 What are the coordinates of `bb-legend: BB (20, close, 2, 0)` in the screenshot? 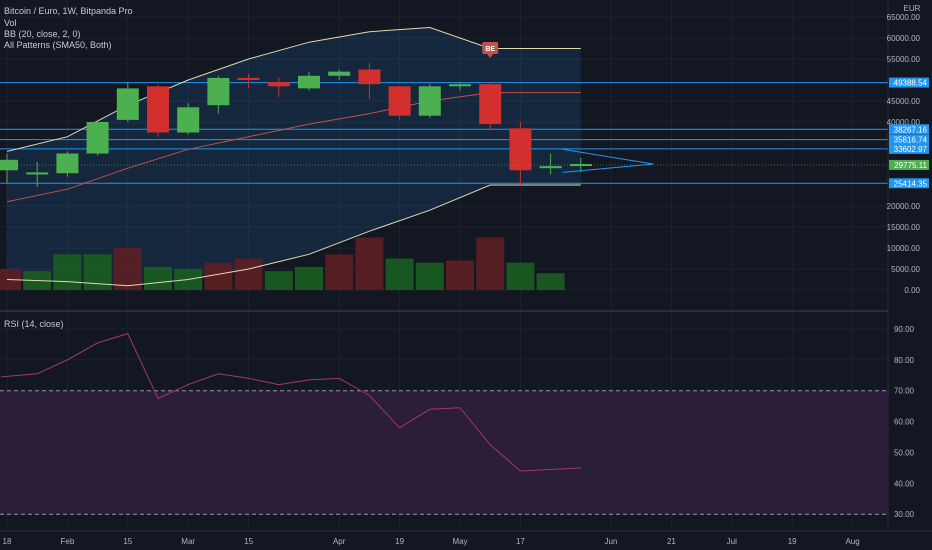 It's located at (42, 34).